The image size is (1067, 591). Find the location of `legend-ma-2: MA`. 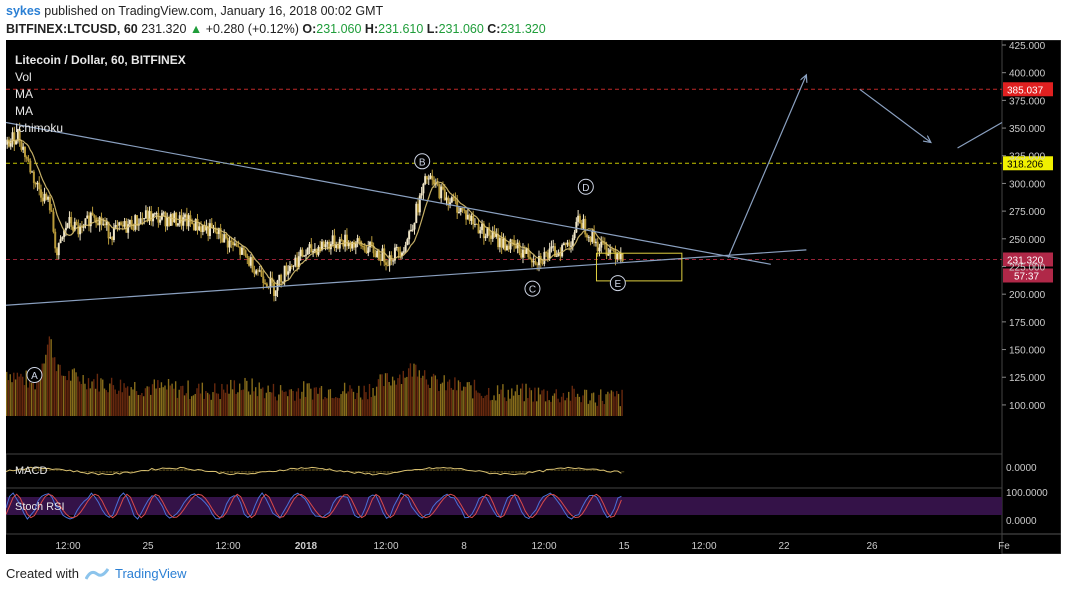

legend-ma-2: MA is located at coordinates (24, 111).